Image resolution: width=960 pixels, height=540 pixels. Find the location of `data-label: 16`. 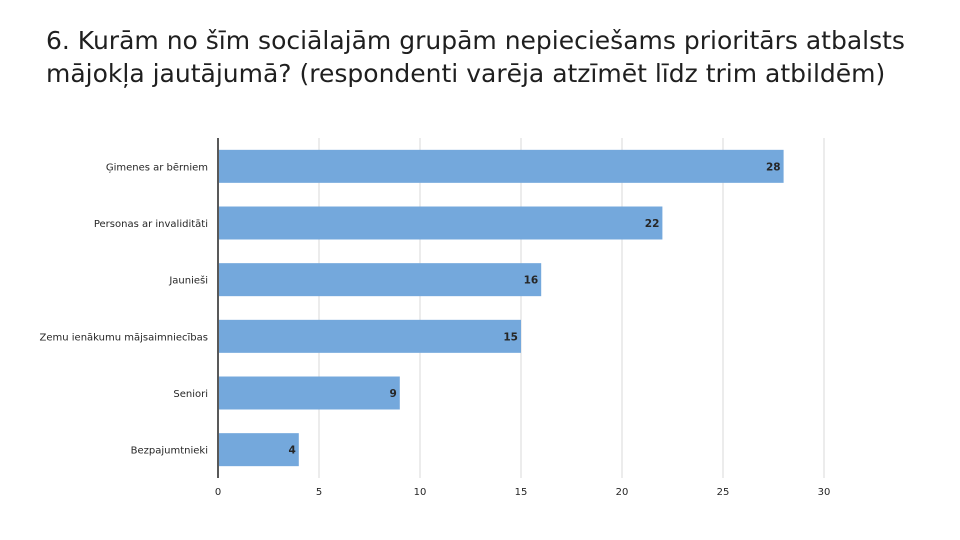

data-label: 16 is located at coordinates (531, 281).